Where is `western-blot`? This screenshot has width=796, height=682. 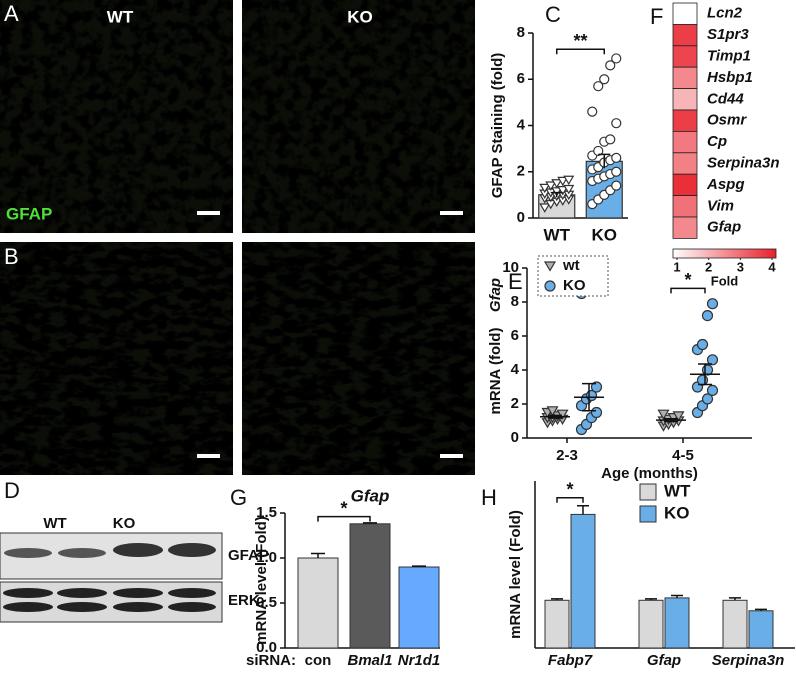 western-blot is located at coordinates (111, 577).